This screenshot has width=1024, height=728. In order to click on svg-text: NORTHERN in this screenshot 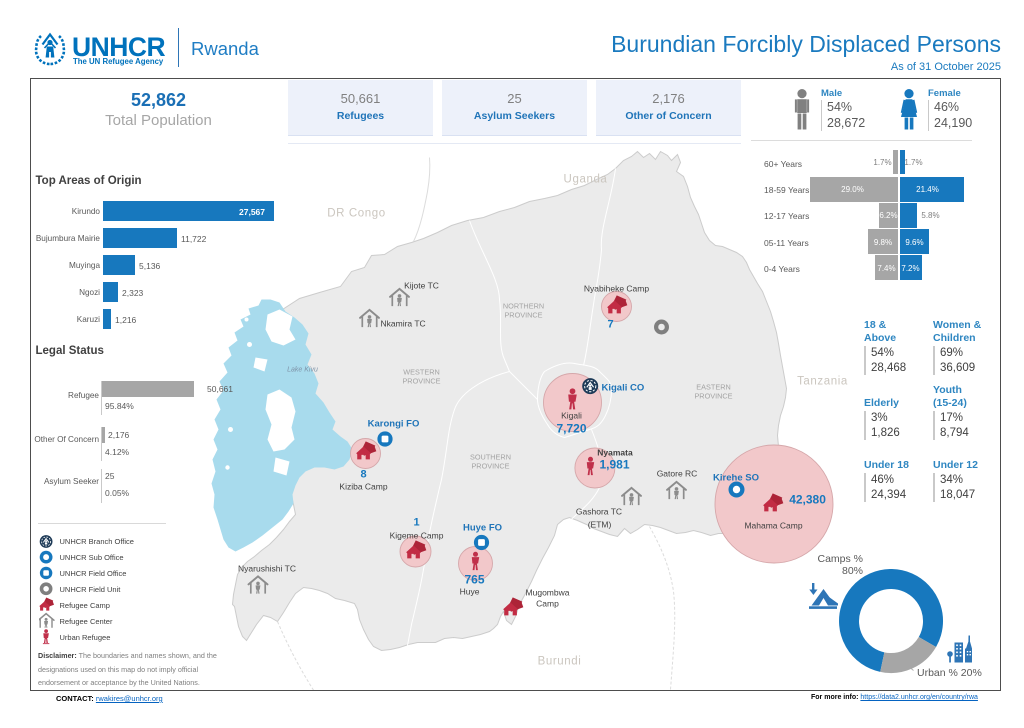, I will do `click(523, 306)`.